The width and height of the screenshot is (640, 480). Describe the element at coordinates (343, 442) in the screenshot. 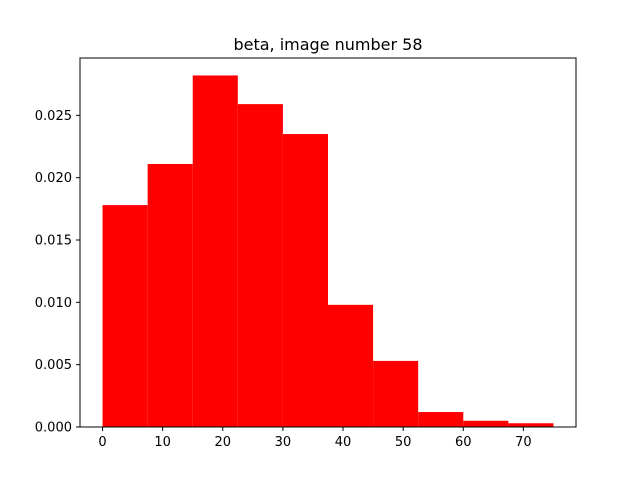

I see `x-tick-label: 40` at that location.